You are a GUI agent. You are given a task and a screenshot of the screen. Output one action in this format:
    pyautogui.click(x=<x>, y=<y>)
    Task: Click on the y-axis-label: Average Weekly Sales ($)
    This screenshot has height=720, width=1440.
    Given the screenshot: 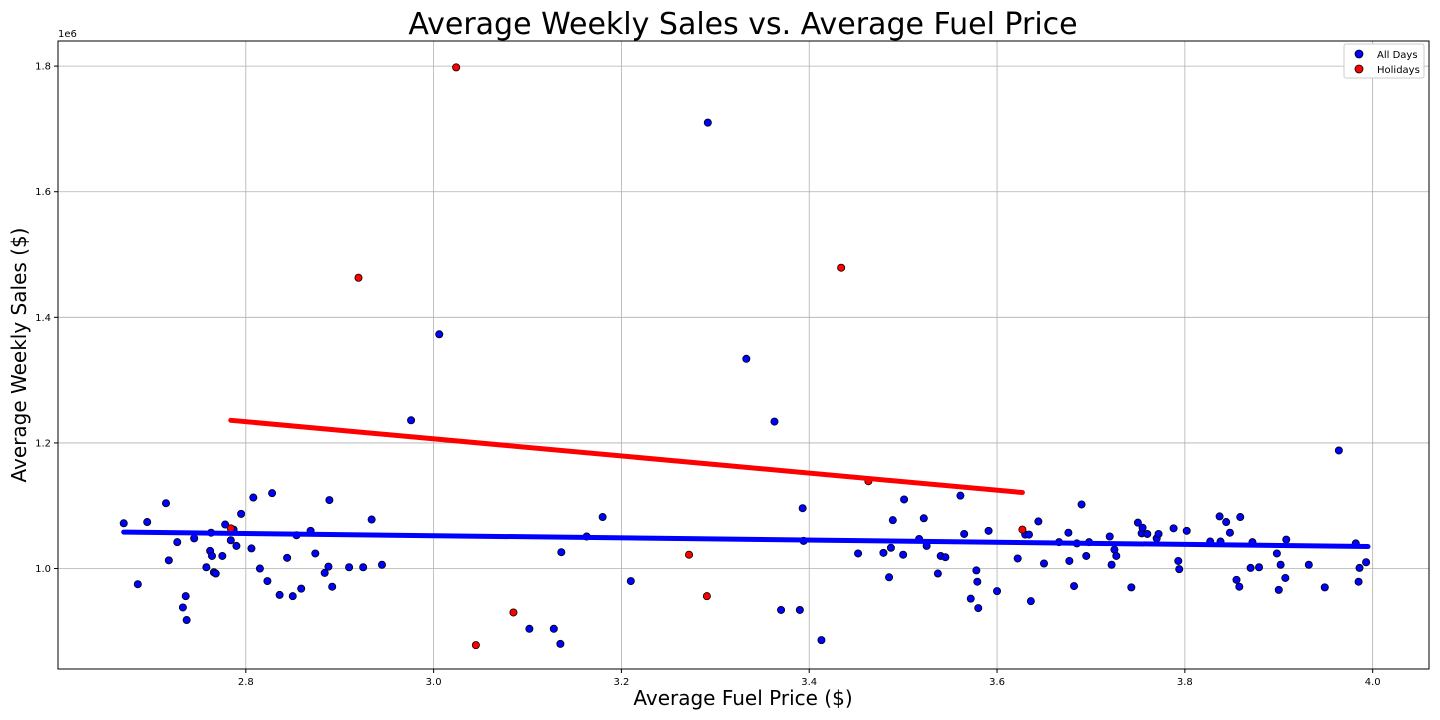 What is the action you would take?
    pyautogui.click(x=19, y=355)
    